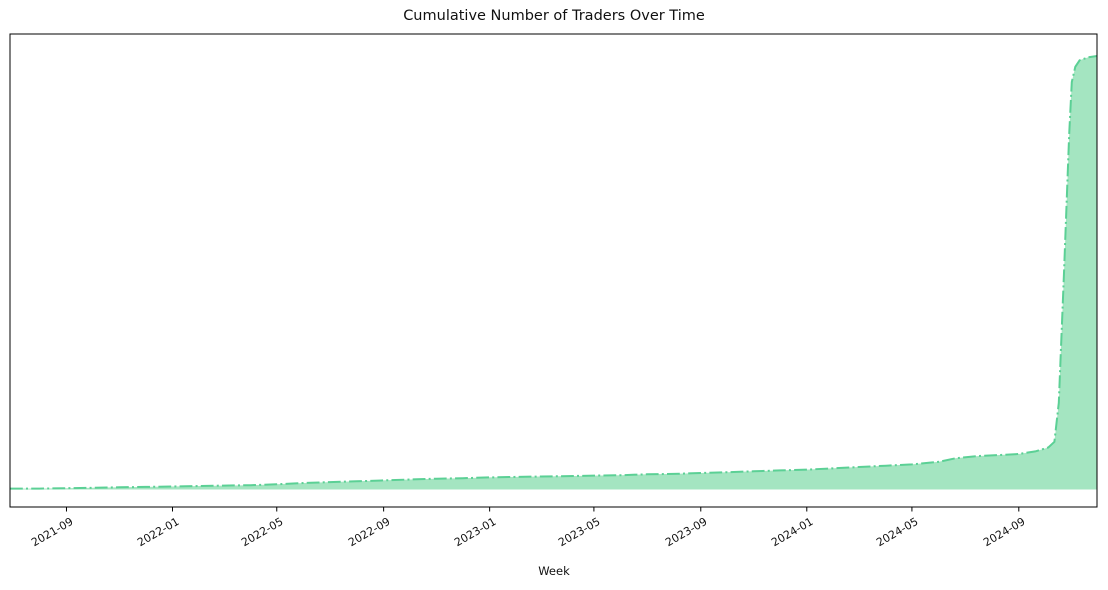  Describe the element at coordinates (542, 509) in the screenshot. I see `x-tick-marks` at that location.